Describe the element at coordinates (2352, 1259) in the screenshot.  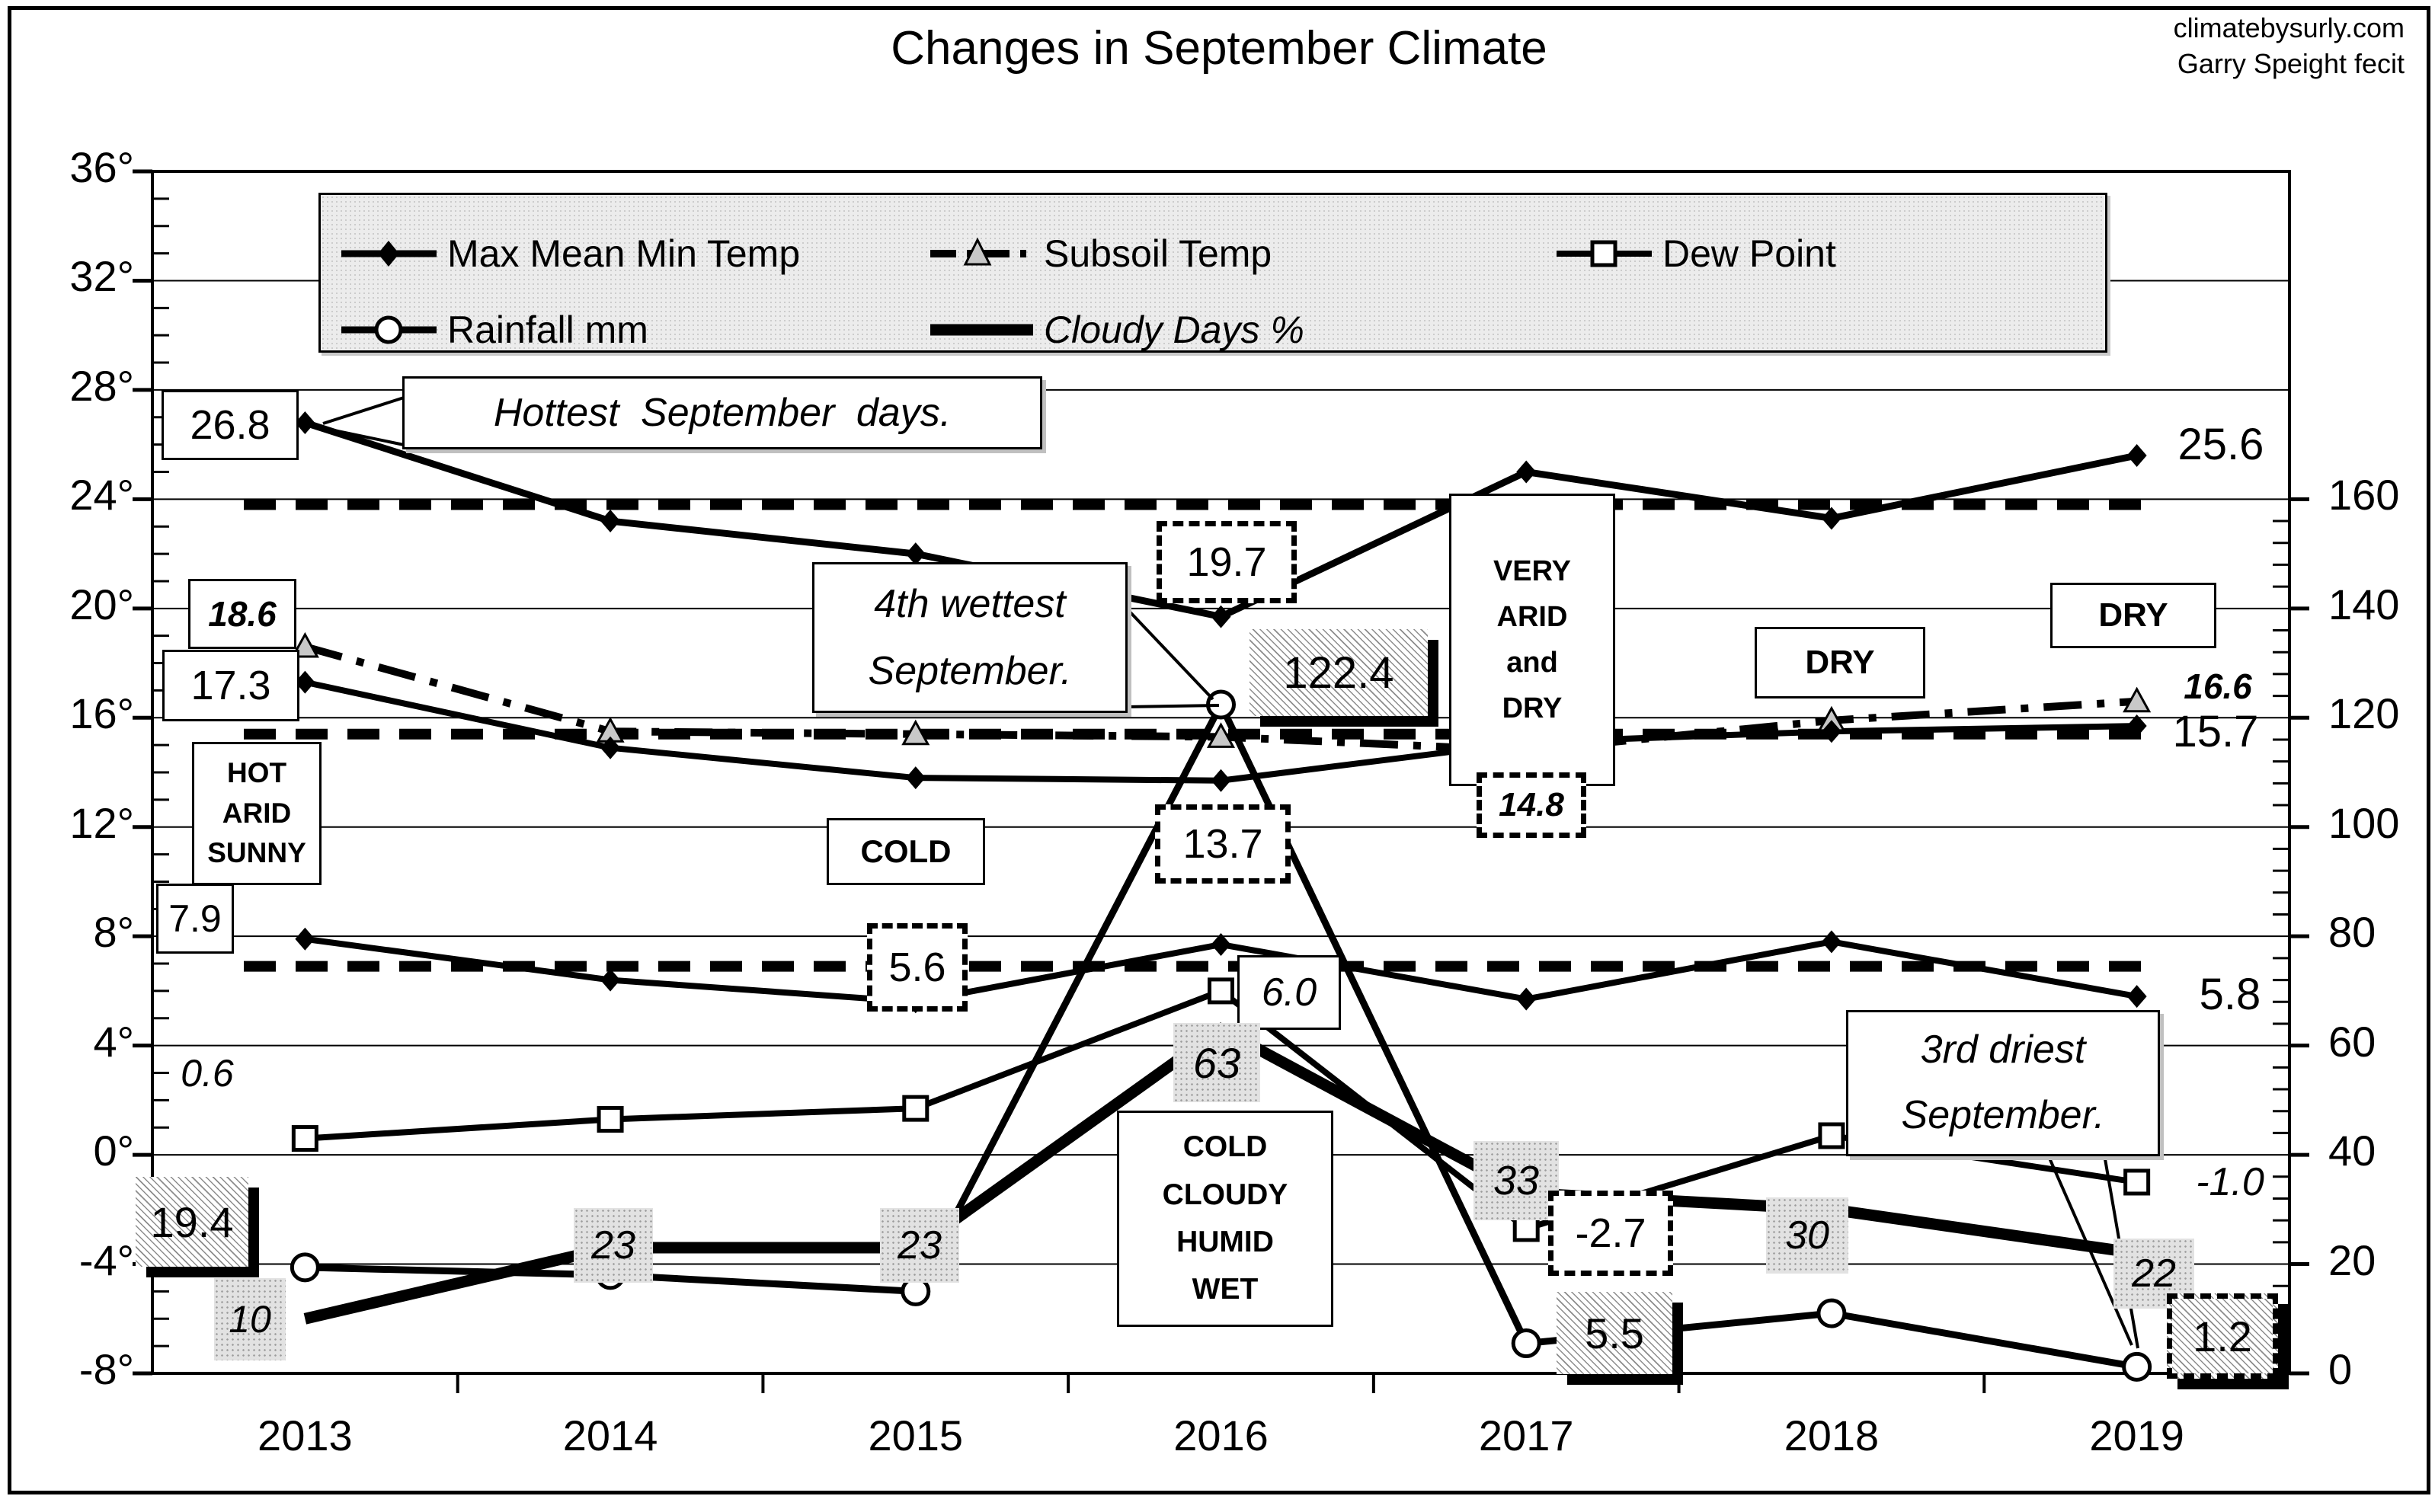
I see `right-axis-tick-label: 20` at that location.